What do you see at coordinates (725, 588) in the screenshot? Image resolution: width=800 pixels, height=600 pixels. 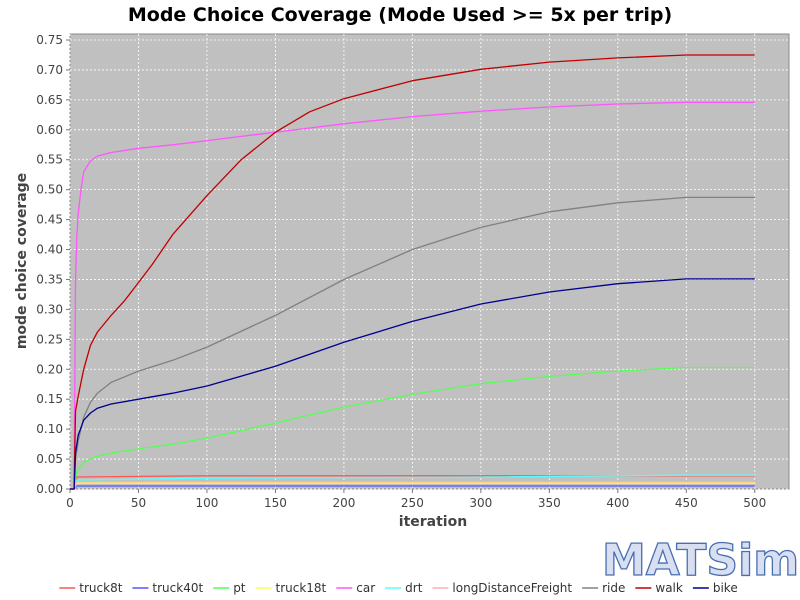 I see `legend-label-bike: bike` at bounding box center [725, 588].